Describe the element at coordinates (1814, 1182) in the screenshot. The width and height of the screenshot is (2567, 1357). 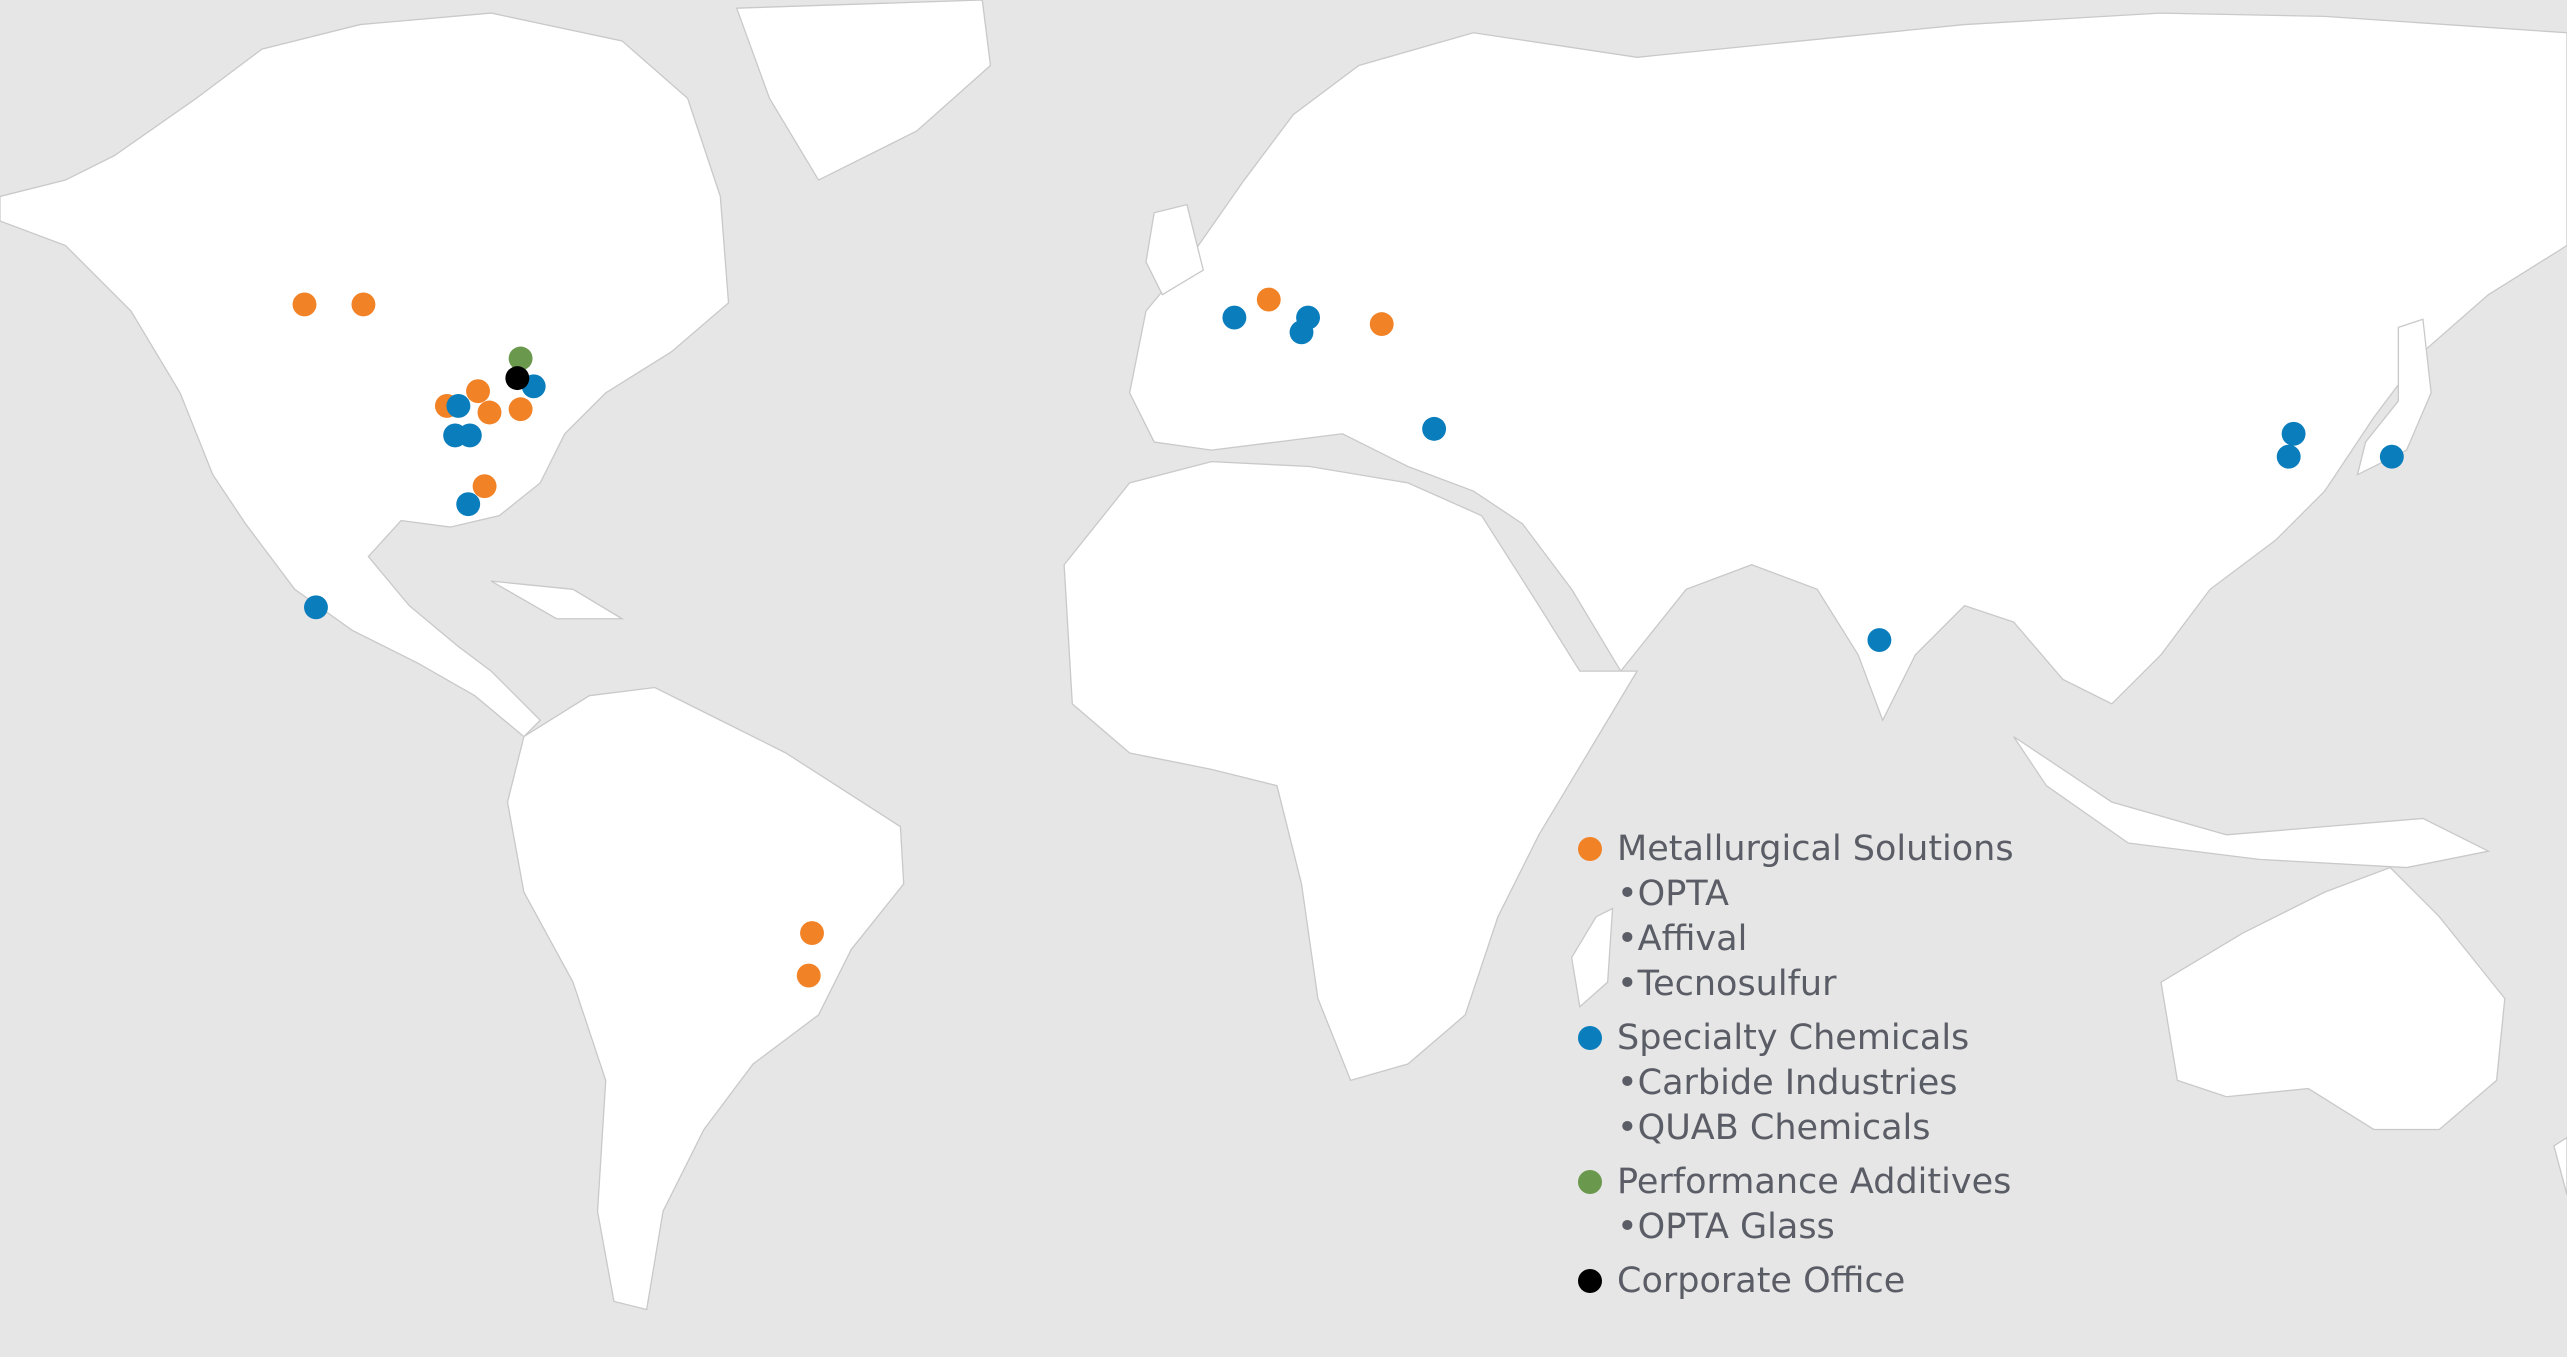
I see `legend-label: Performance Additives` at that location.